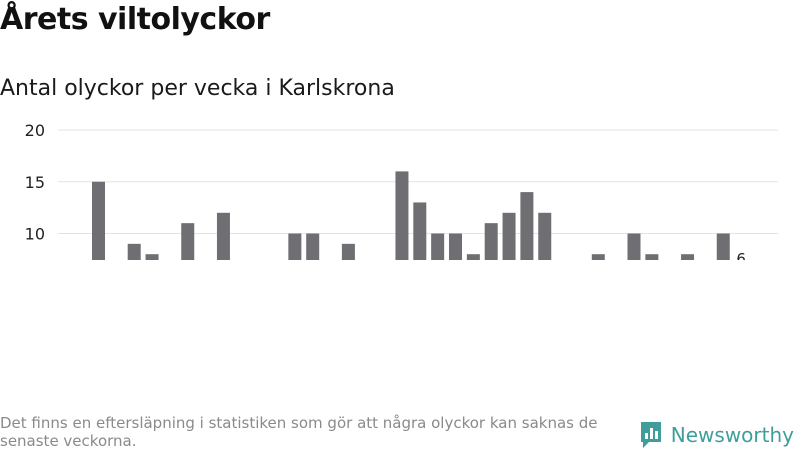 The height and width of the screenshot is (450, 800). I want to click on bar-value-label: 6, so click(741, 255).